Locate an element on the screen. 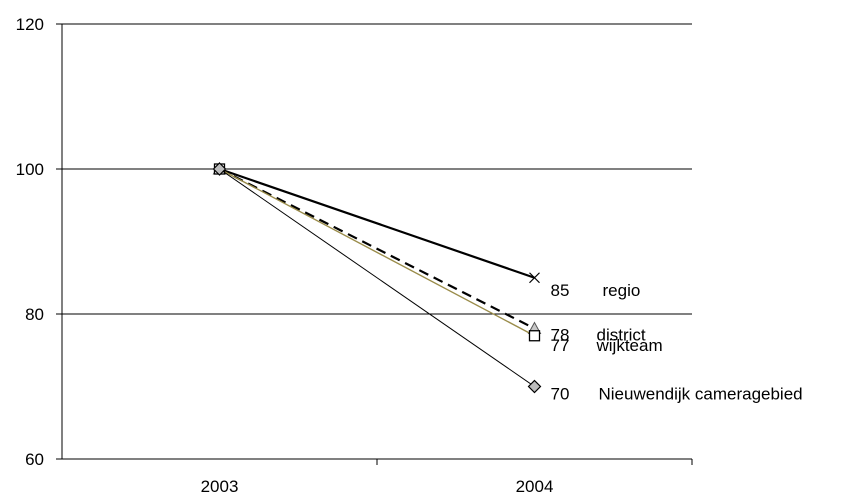 The width and height of the screenshot is (863, 499). marker-stroke is located at coordinates (534, 278).